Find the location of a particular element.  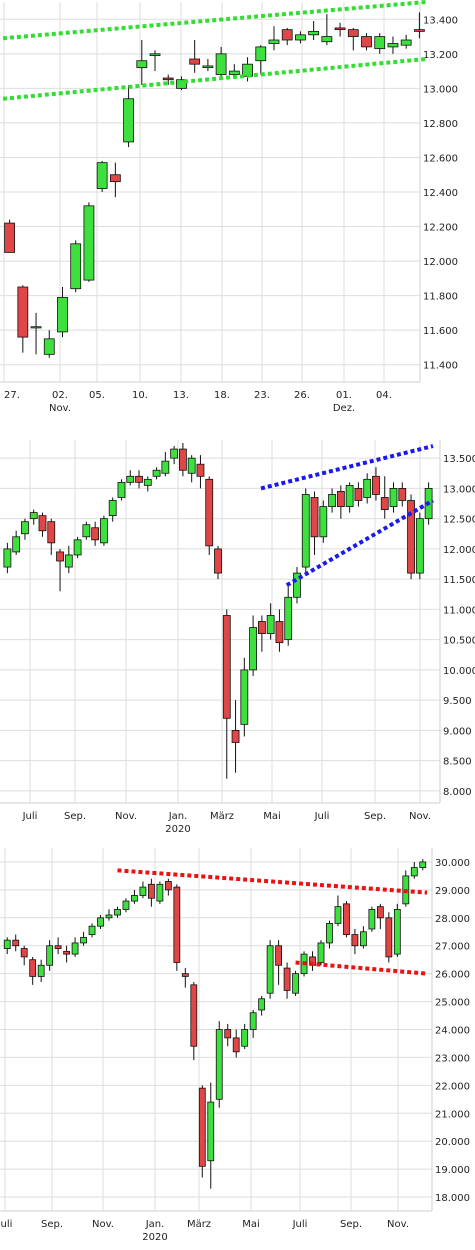

y-tick-label: 19.000 is located at coordinates (452, 1170).